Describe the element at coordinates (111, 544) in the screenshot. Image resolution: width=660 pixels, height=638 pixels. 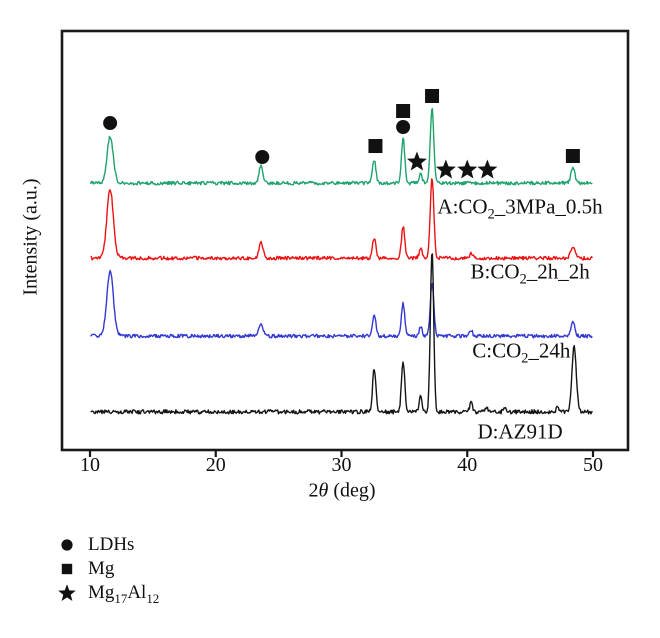
I see `legend-label-ldhs: LDHs` at that location.